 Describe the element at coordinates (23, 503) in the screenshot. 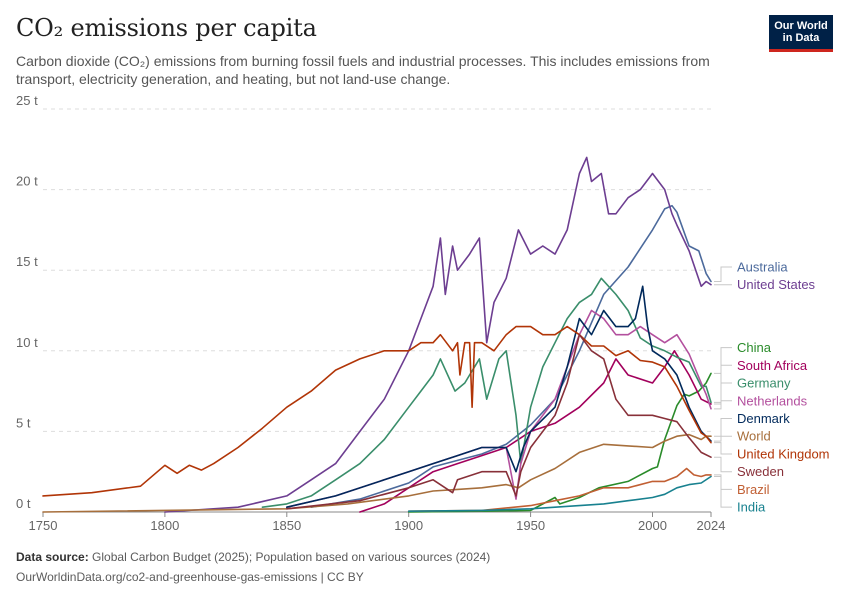

I see `y-tick-label: 0 t` at that location.